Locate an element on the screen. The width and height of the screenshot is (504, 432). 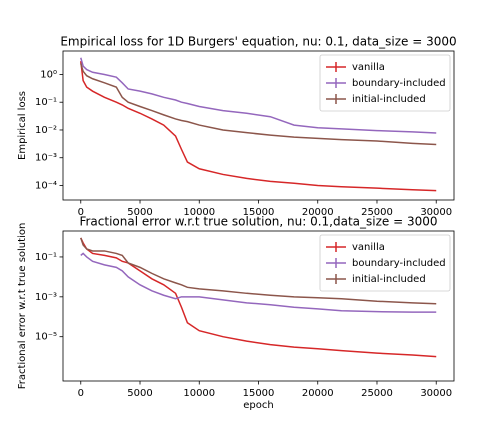
y-axis-label: Empirical loss is located at coordinates (22, 125).